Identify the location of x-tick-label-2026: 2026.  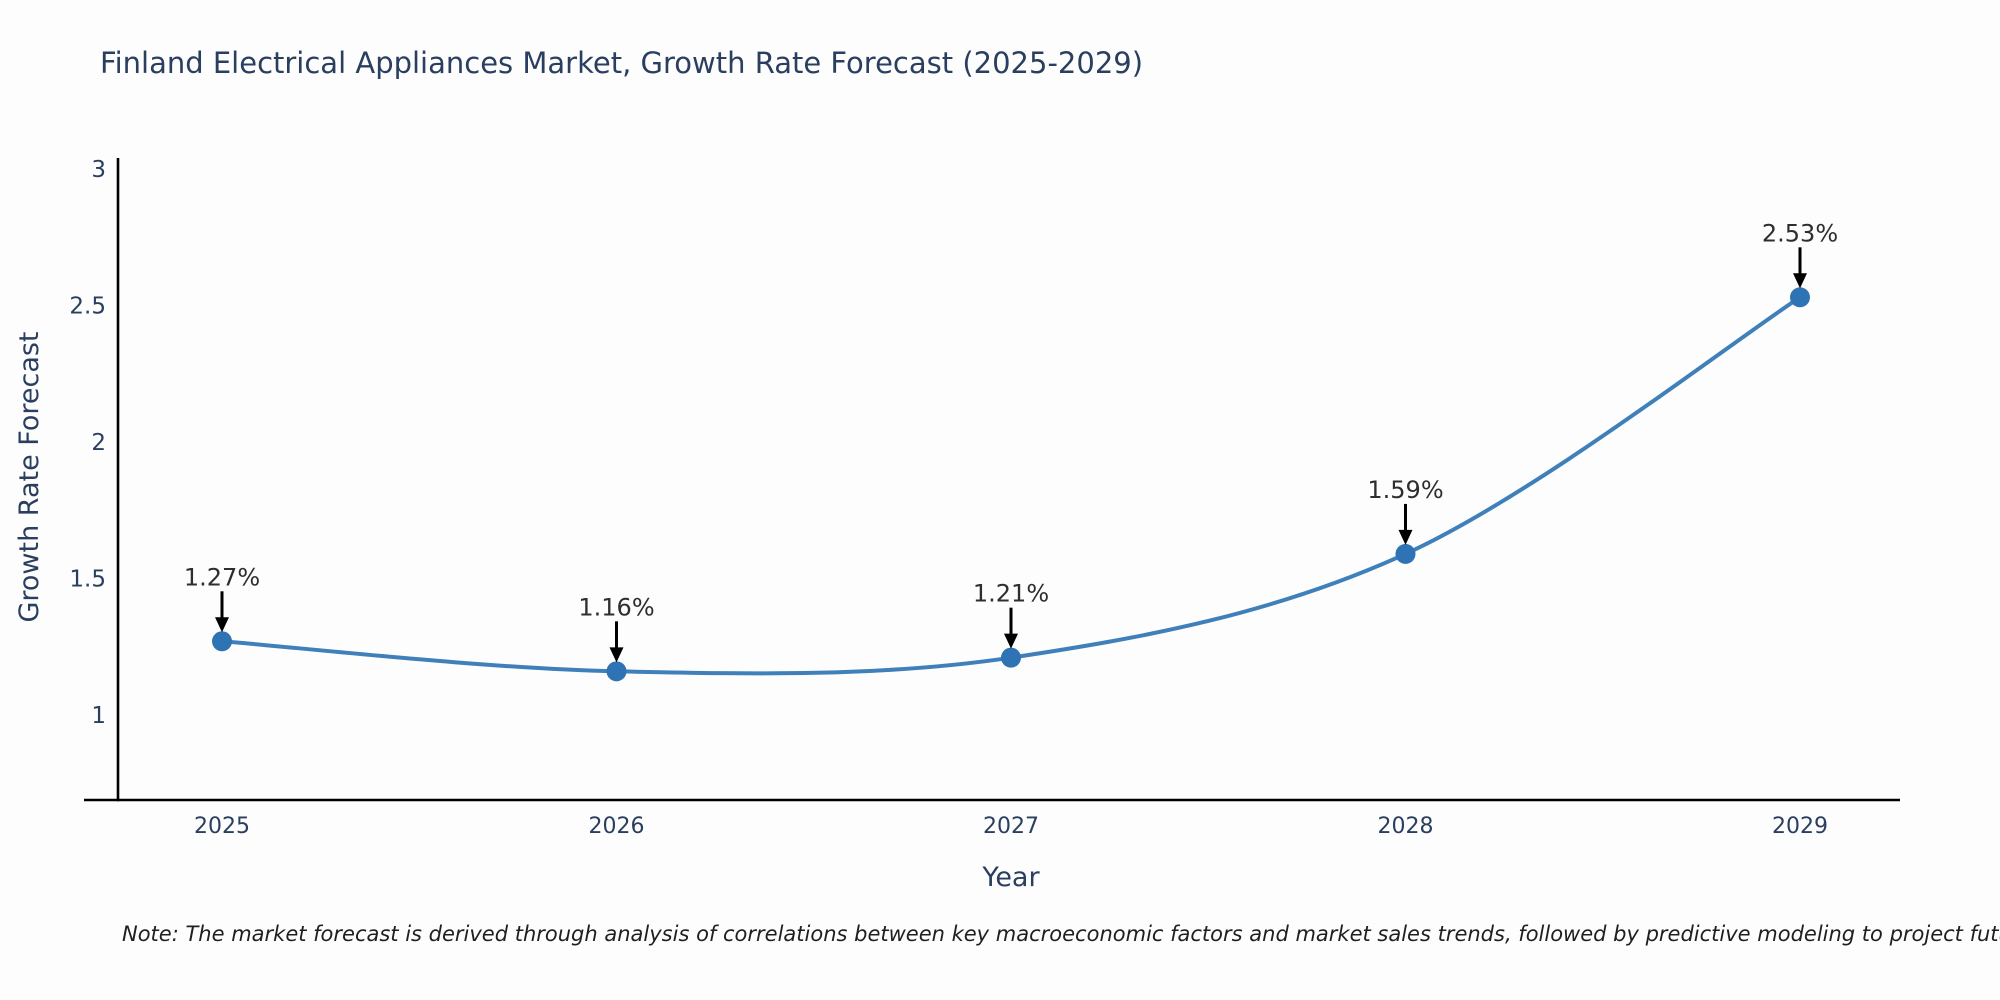
(617, 826).